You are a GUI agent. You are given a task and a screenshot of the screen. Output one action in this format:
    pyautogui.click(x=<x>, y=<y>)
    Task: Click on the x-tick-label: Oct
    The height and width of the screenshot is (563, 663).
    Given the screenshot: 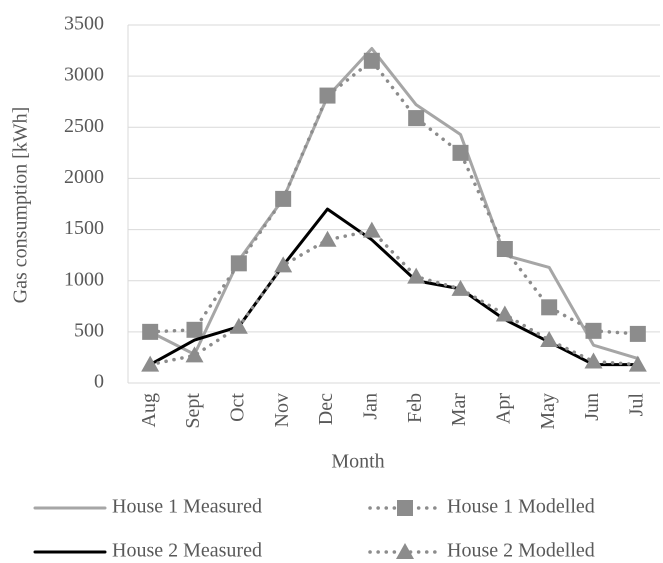 What is the action you would take?
    pyautogui.click(x=237, y=407)
    